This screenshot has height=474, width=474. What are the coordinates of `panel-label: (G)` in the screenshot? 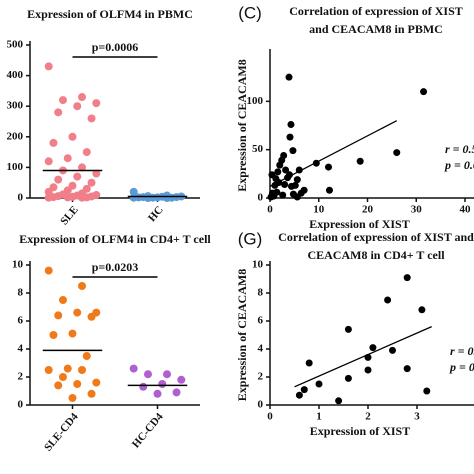 It's located at (250, 238).